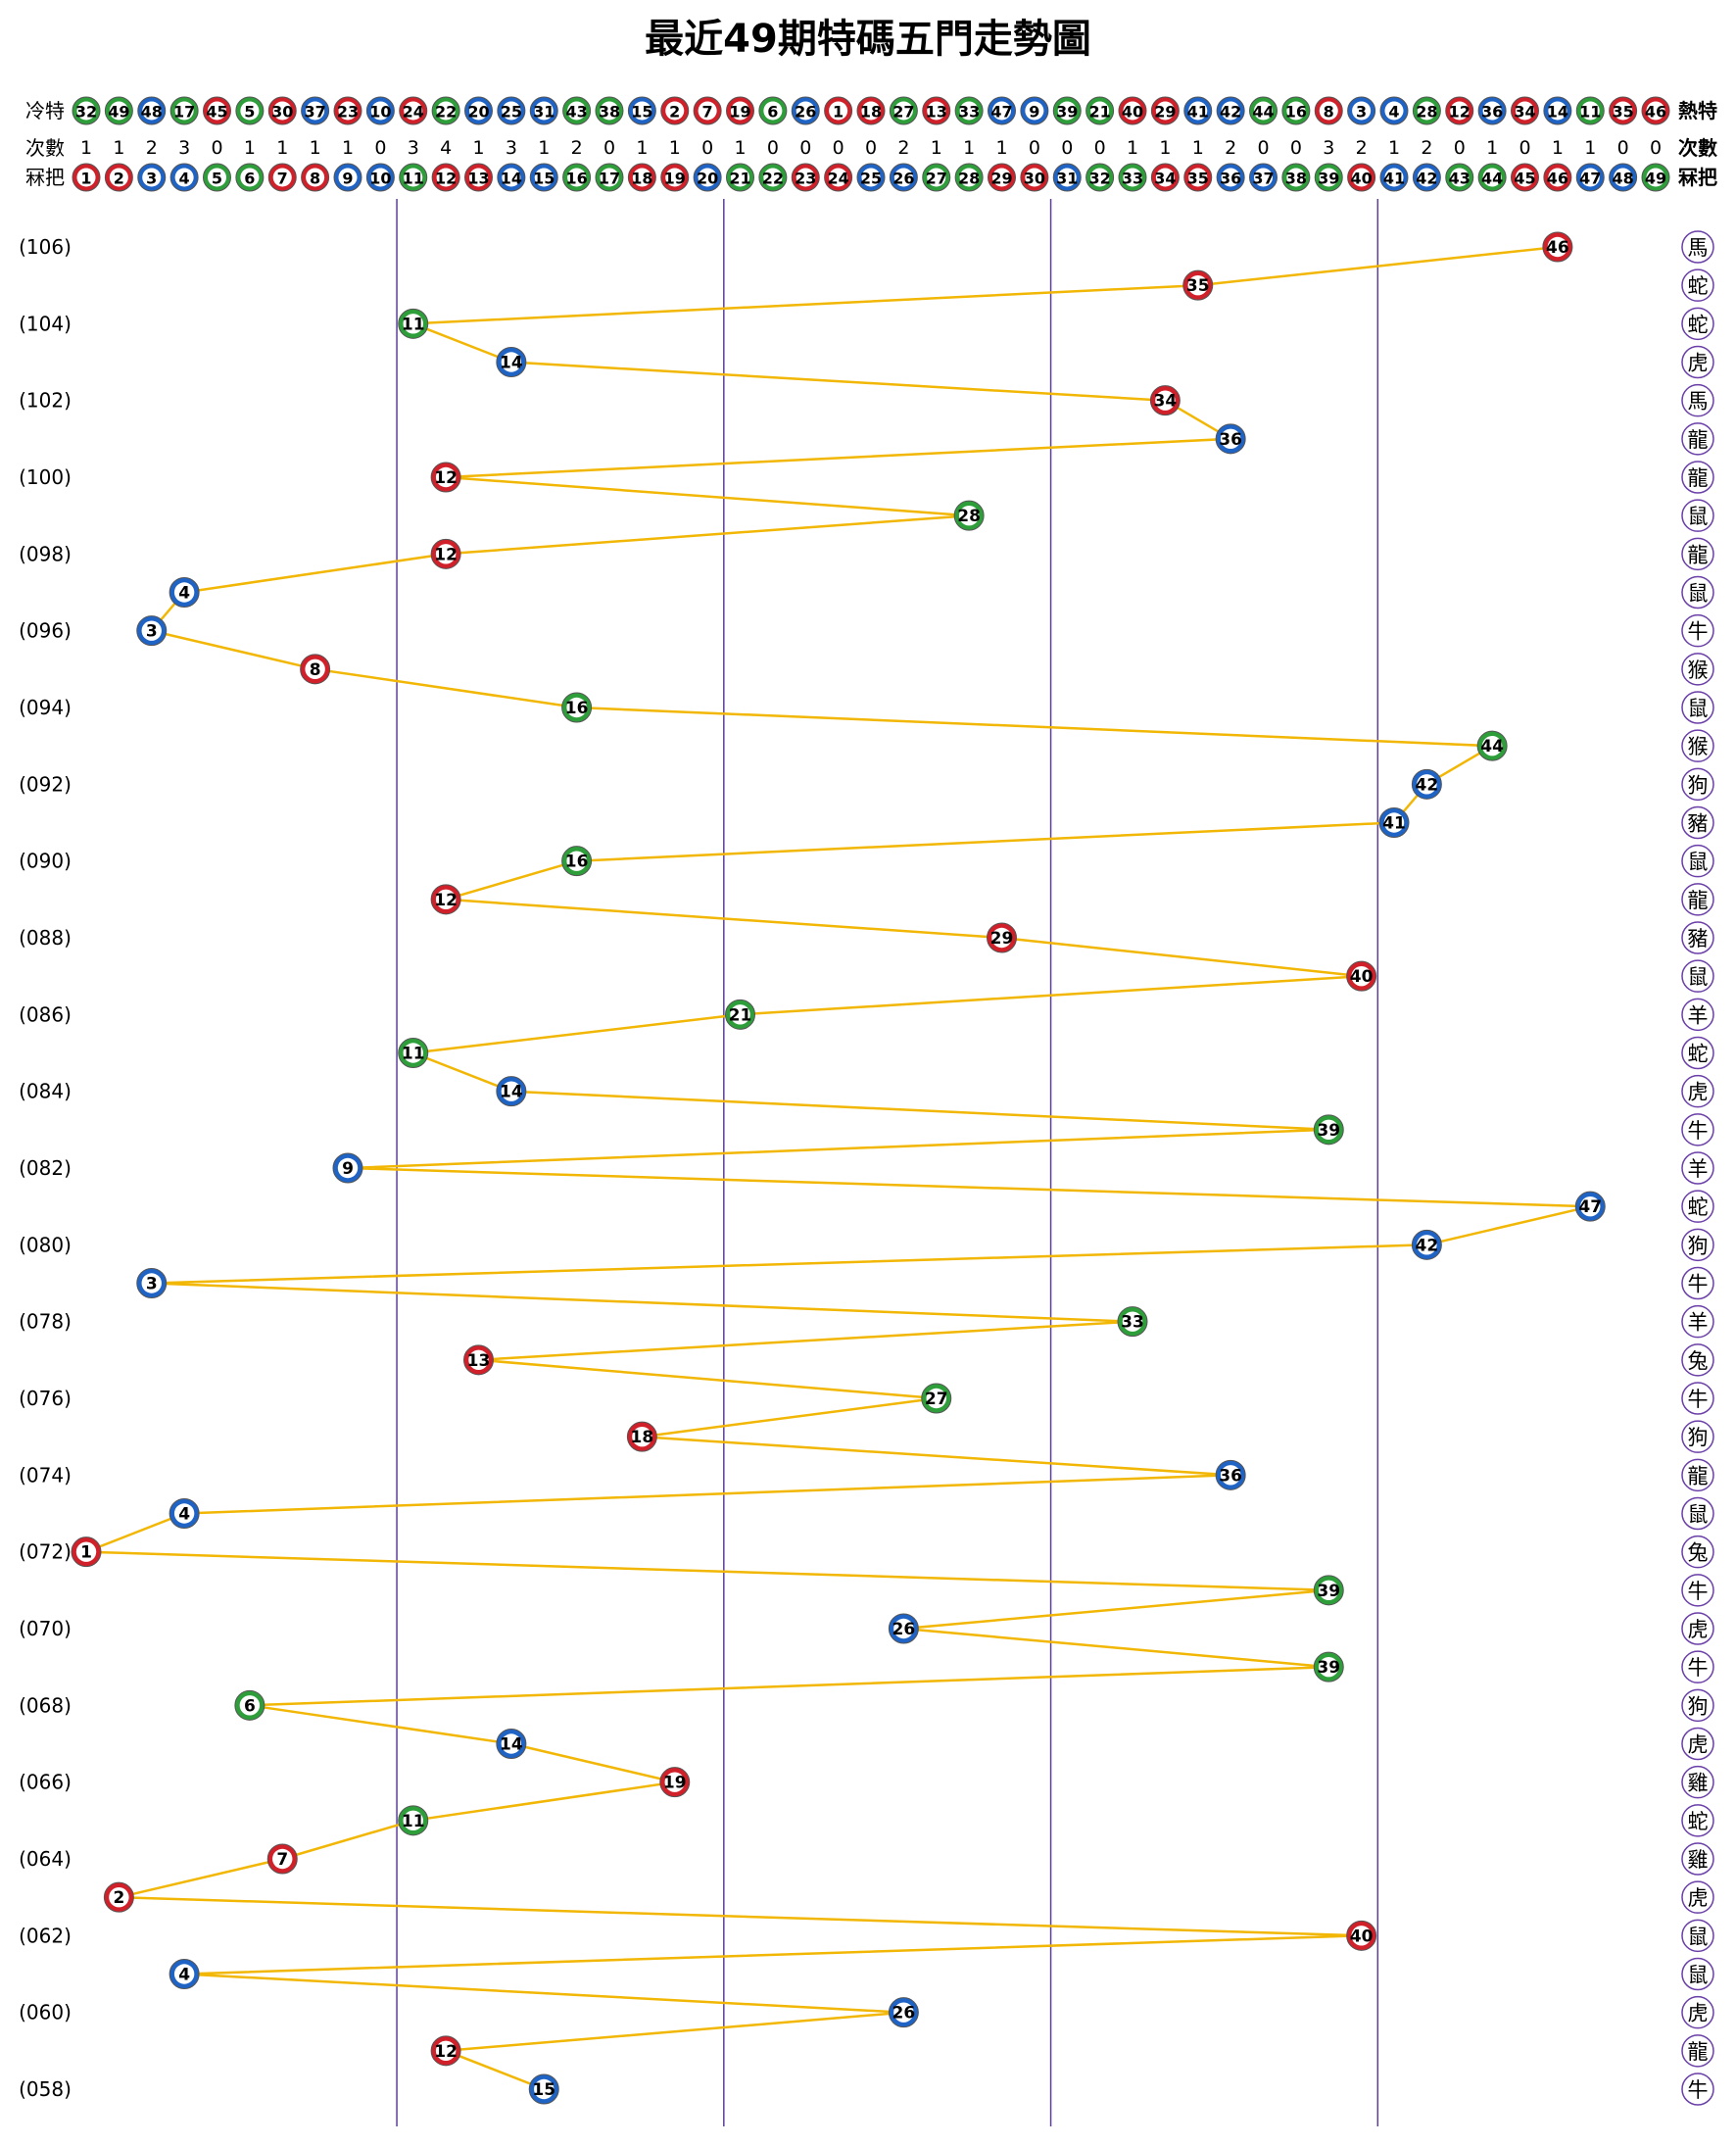 The height and width of the screenshot is (2146, 1736). I want to click on period-label: (080), so click(45, 1244).